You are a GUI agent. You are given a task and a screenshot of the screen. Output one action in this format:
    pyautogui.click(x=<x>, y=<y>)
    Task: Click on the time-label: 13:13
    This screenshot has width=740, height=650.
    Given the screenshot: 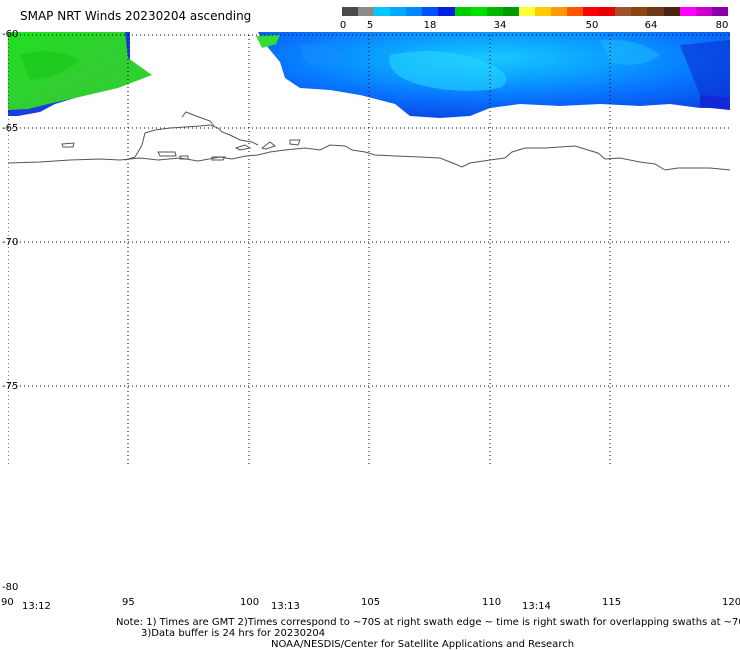 What is the action you would take?
    pyautogui.click(x=285, y=606)
    